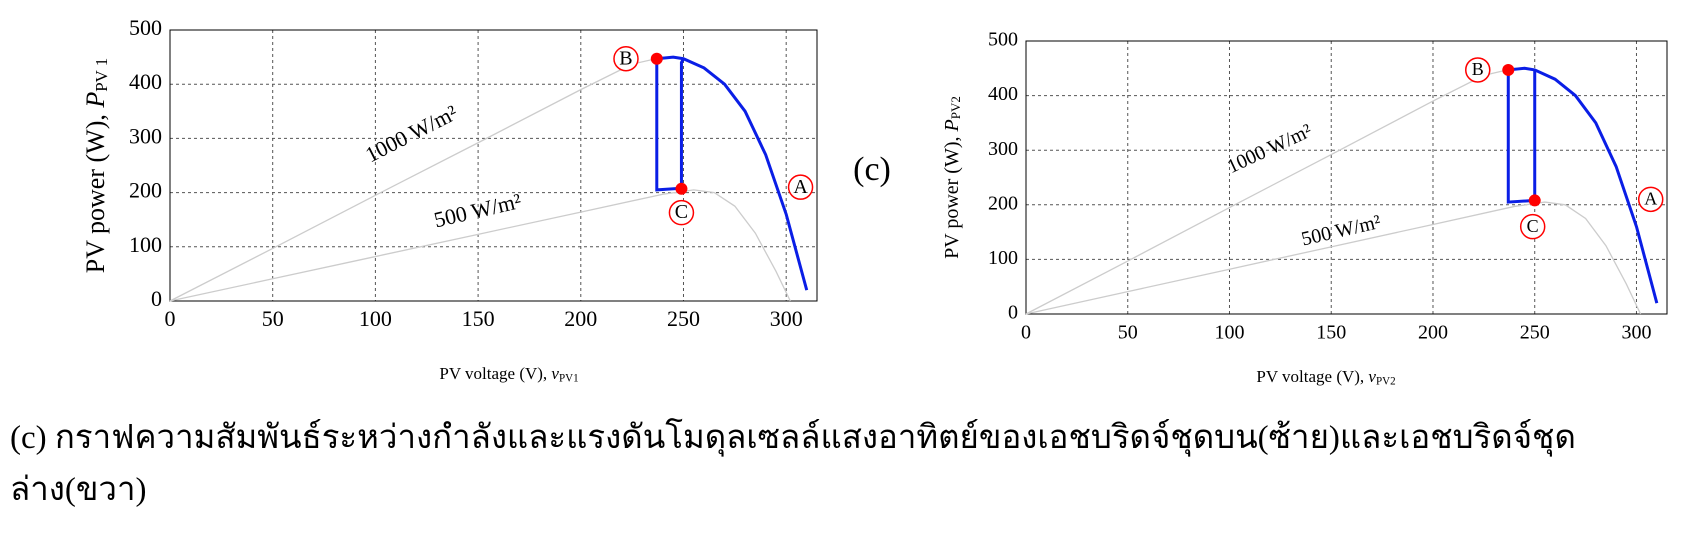 The height and width of the screenshot is (540, 1697). What do you see at coordinates (411, 134) in the screenshot?
I see `curve-label: 1000 W/m²` at bounding box center [411, 134].